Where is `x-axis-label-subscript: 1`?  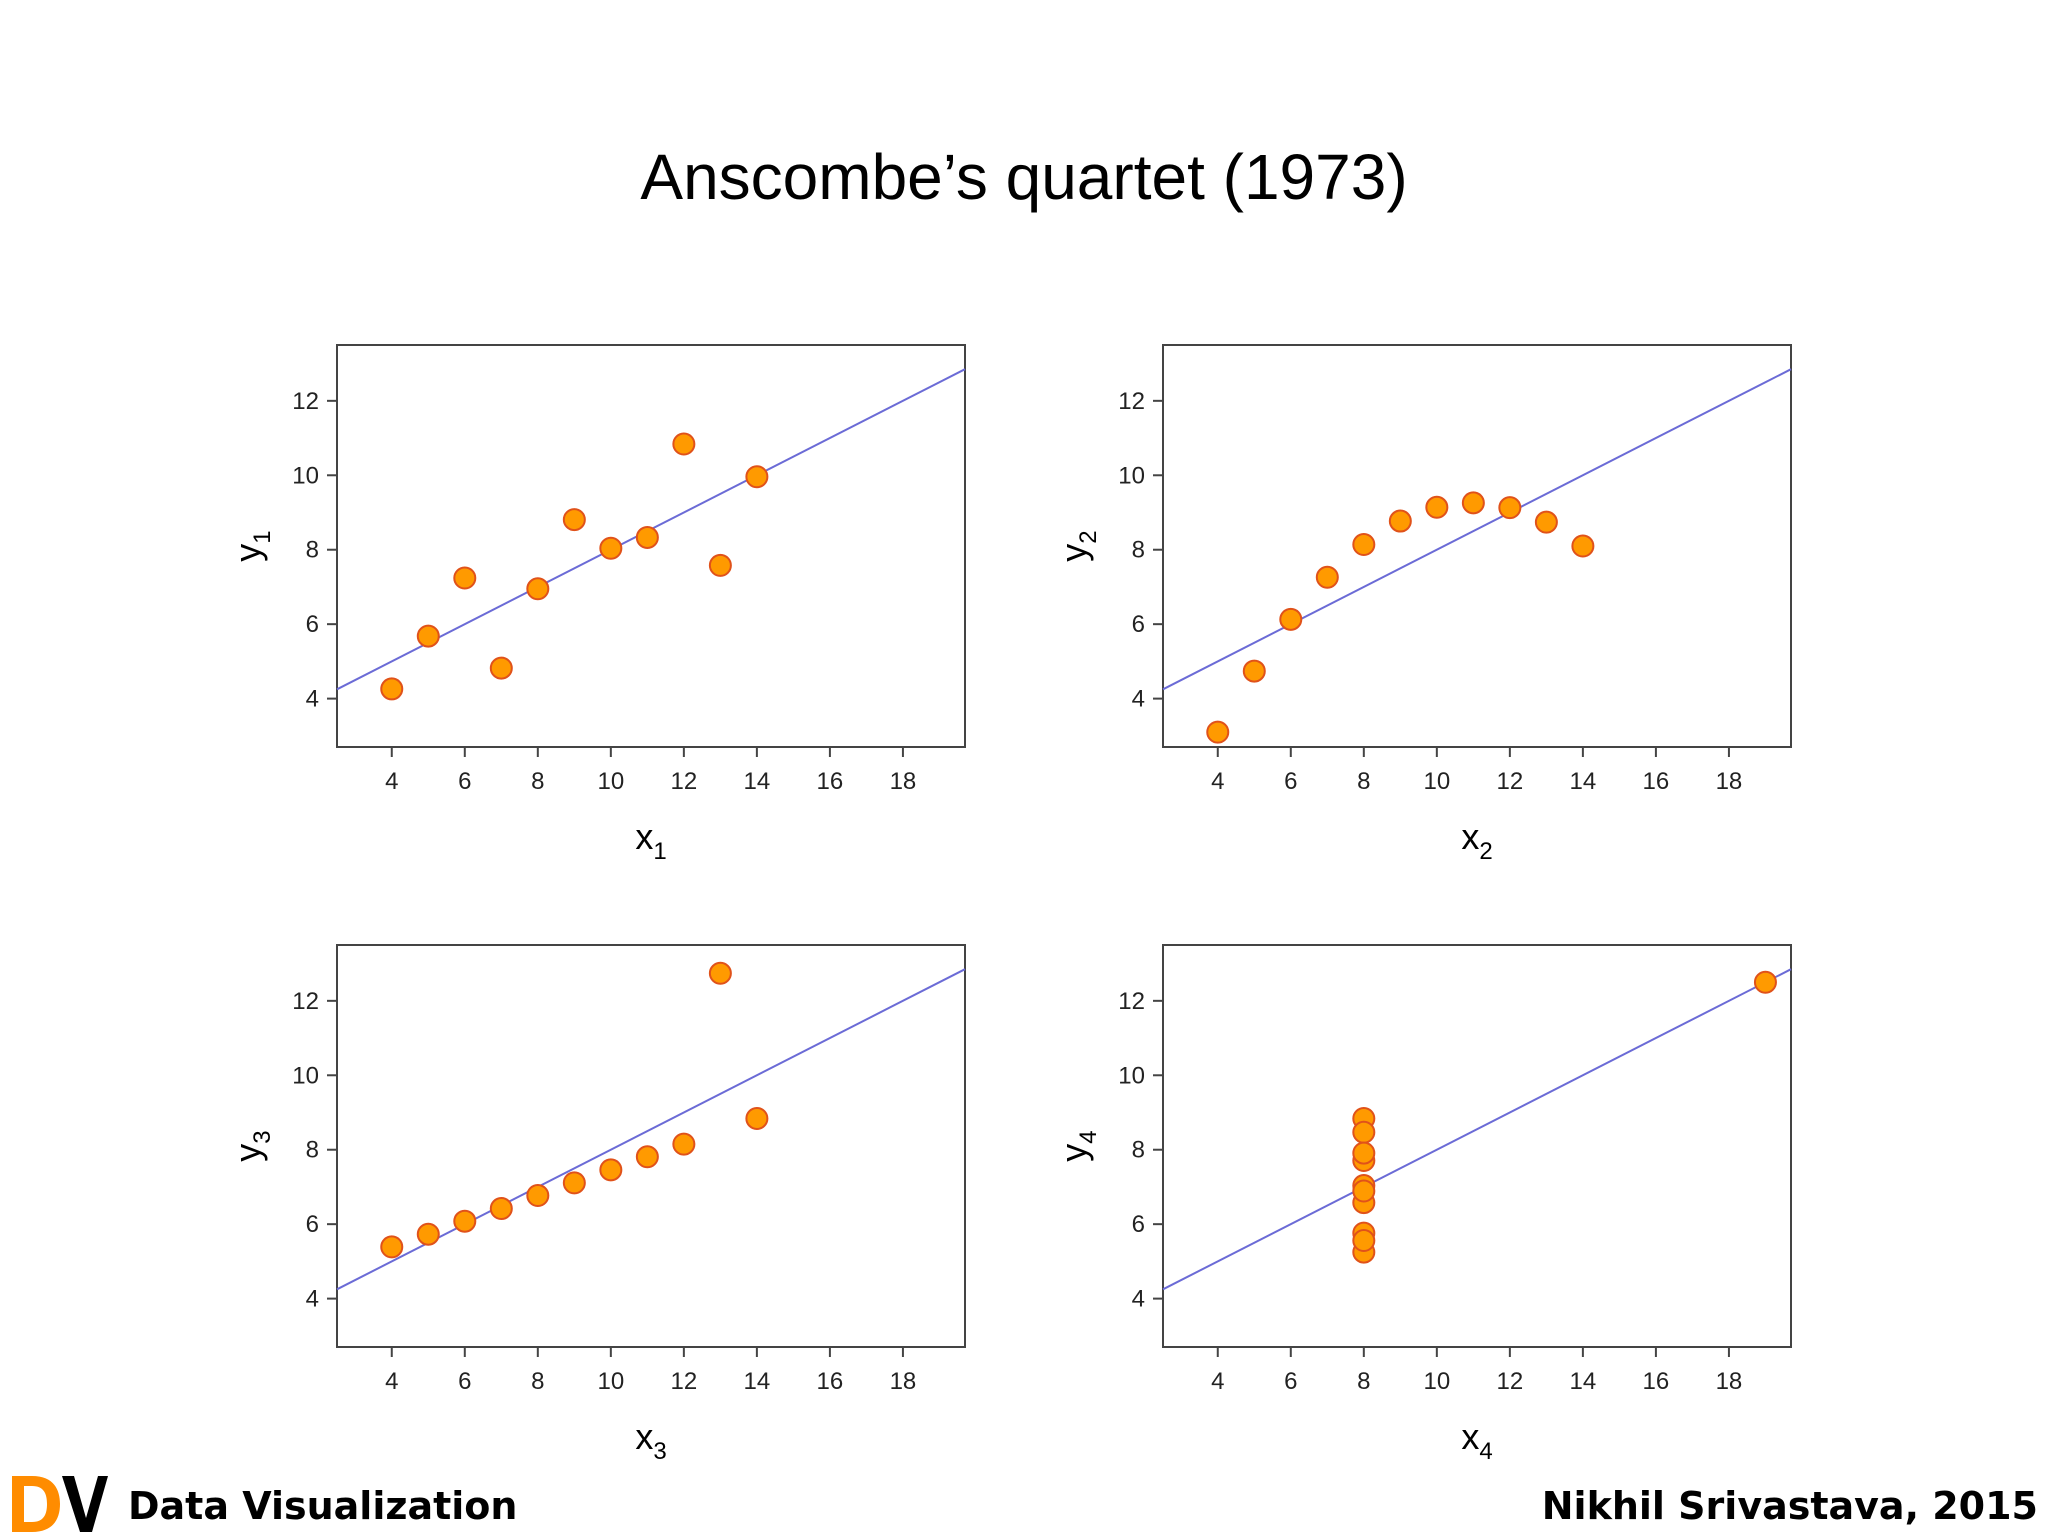
x-axis-label-subscript: 1 is located at coordinates (659, 851).